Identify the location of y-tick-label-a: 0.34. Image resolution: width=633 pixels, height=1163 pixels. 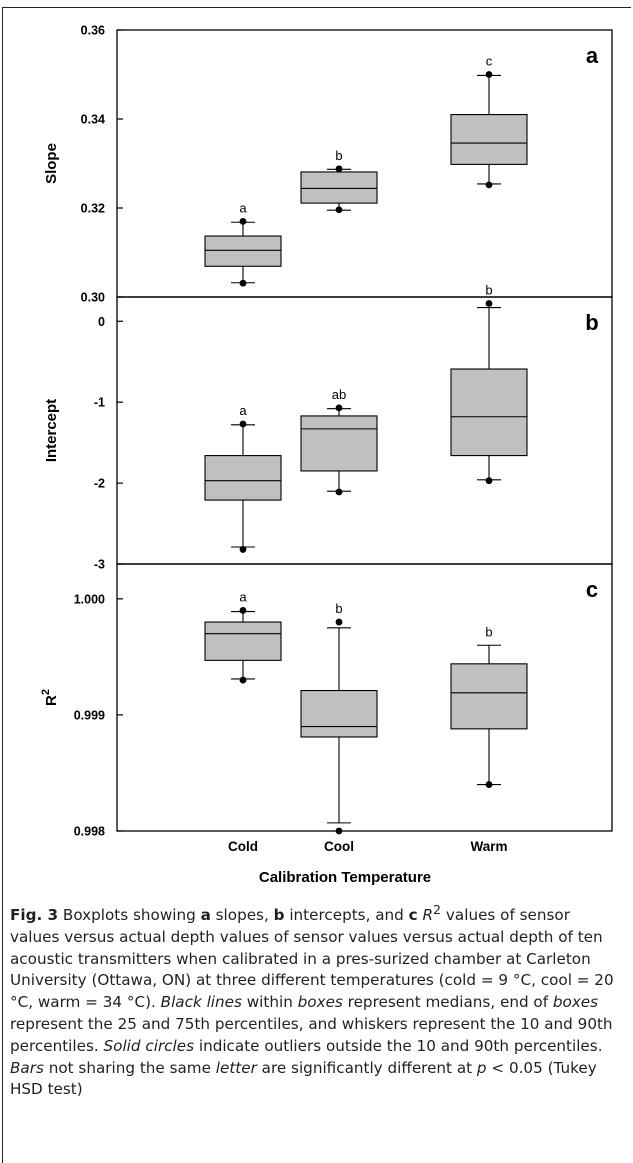
(93, 120).